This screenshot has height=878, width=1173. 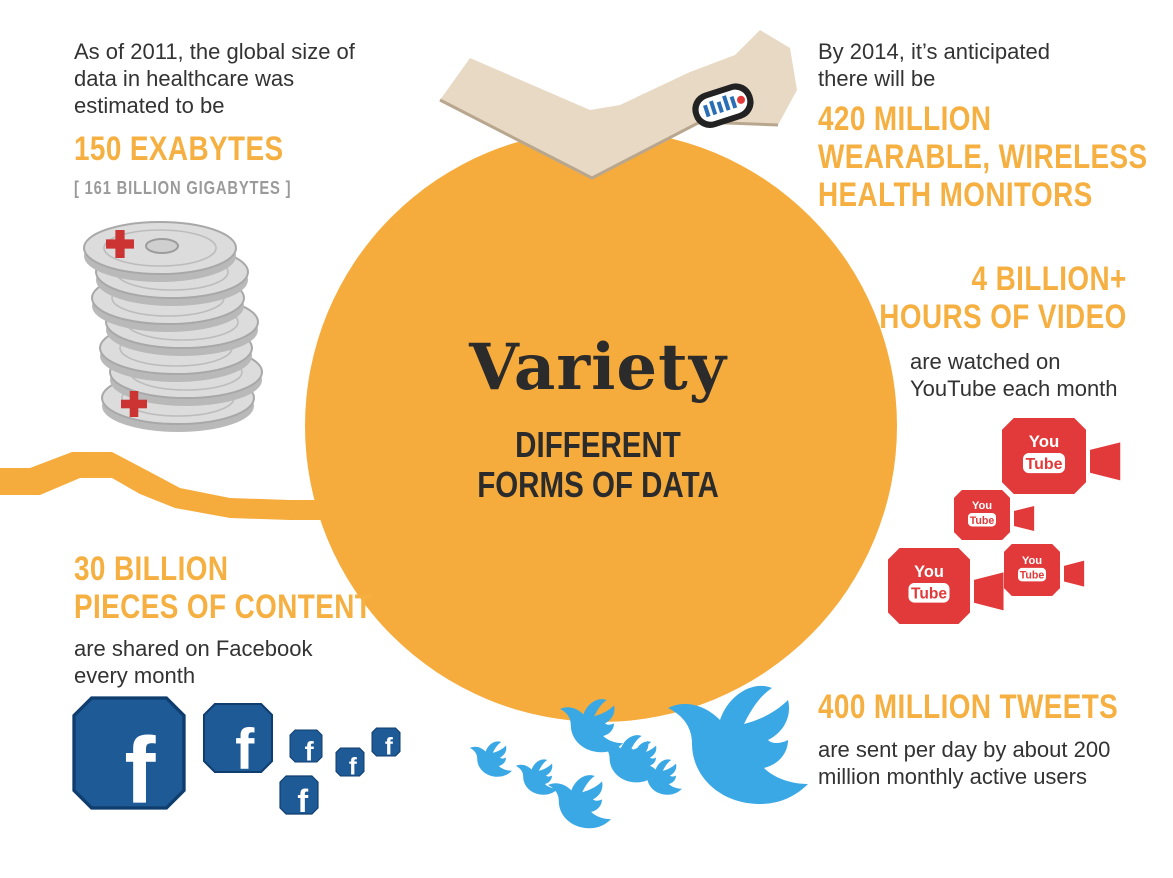 I want to click on twitter-headline: 400 MILLION TWEETS, so click(x=968, y=707).